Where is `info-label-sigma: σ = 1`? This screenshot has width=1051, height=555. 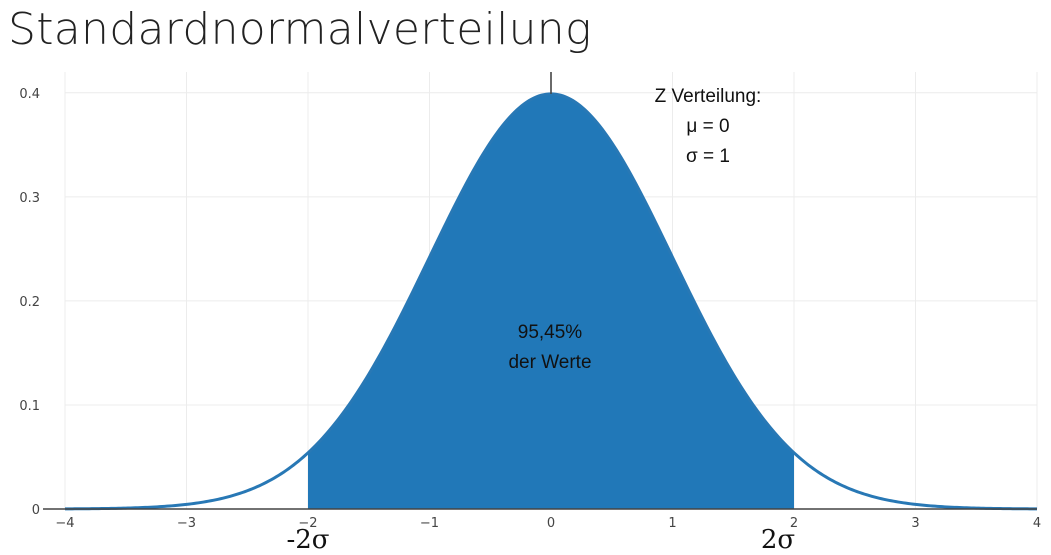
info-label-sigma: σ = 1 is located at coordinates (708, 156).